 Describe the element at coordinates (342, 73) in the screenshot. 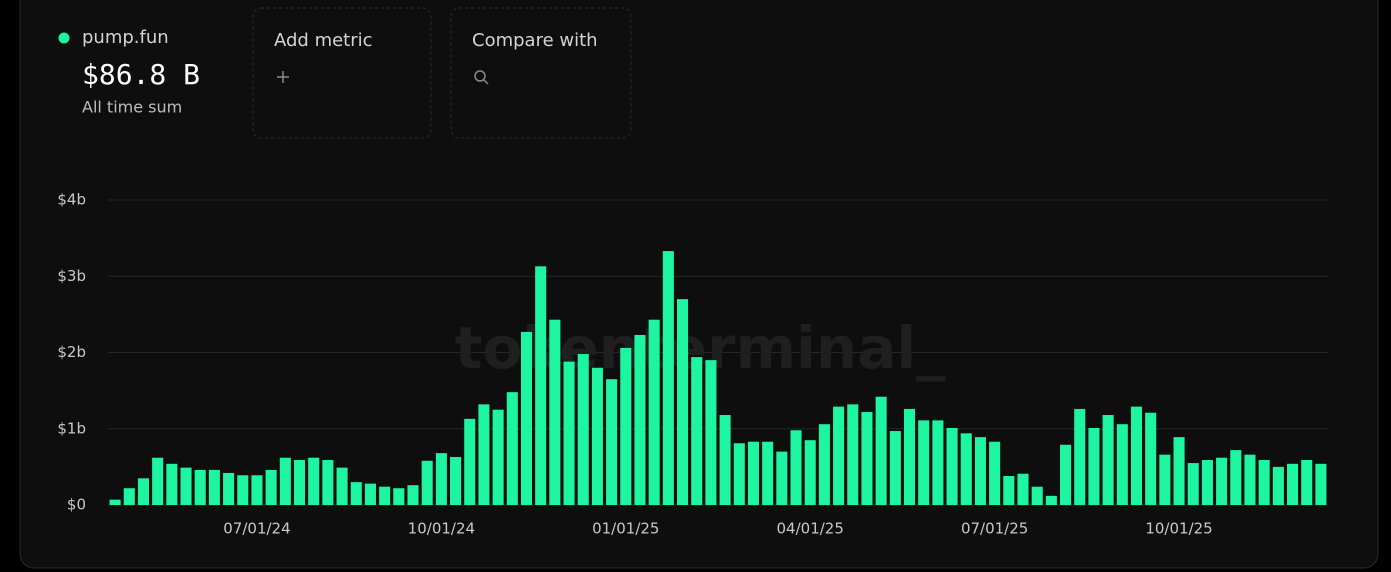

I see `add-metric-box` at that location.